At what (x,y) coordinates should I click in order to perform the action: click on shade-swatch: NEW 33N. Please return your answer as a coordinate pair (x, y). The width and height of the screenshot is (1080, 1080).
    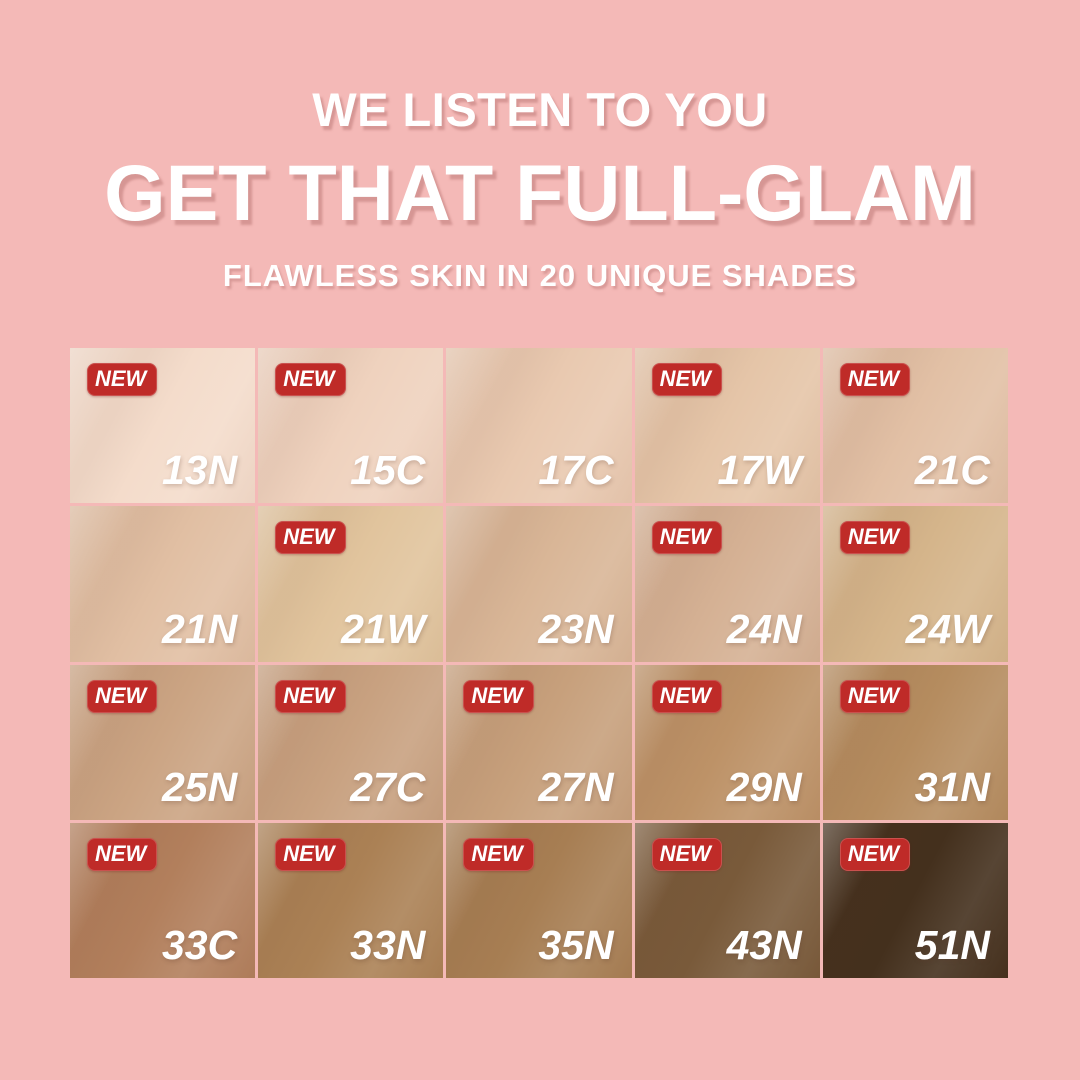
    Looking at the image, I should click on (351, 900).